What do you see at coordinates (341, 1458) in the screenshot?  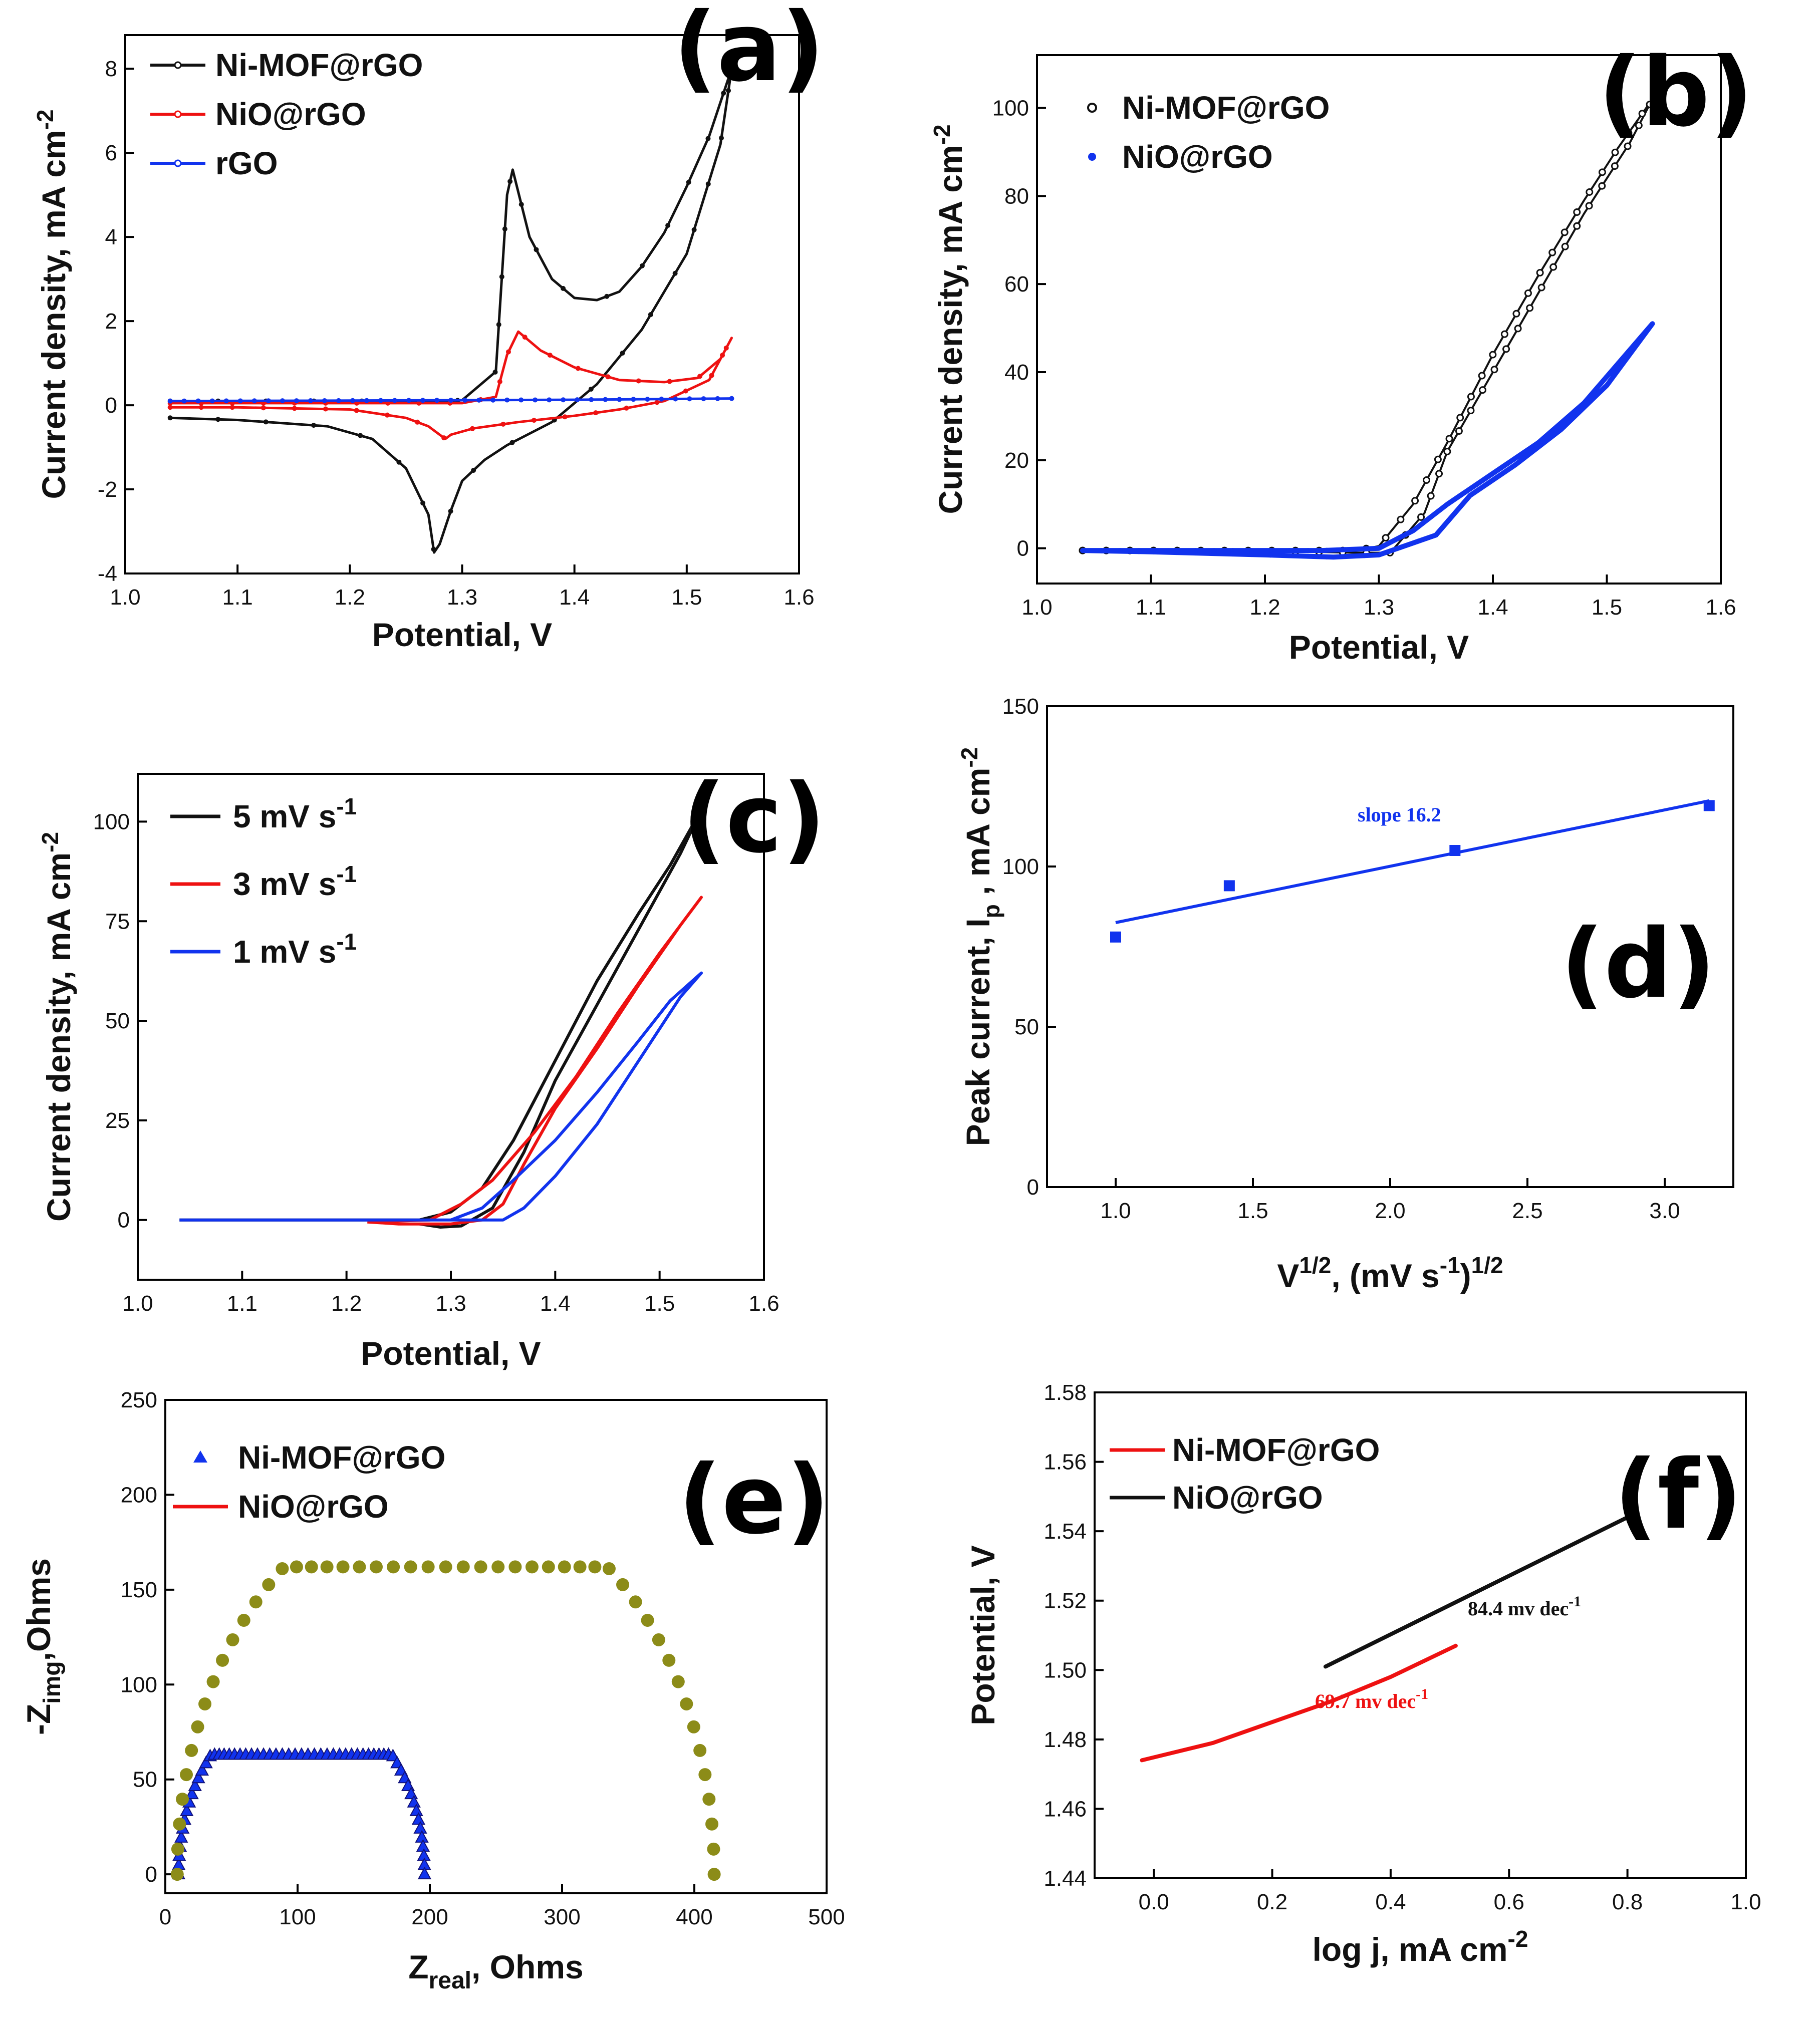 I see `legend-entry: Ni-MOF@rGO` at bounding box center [341, 1458].